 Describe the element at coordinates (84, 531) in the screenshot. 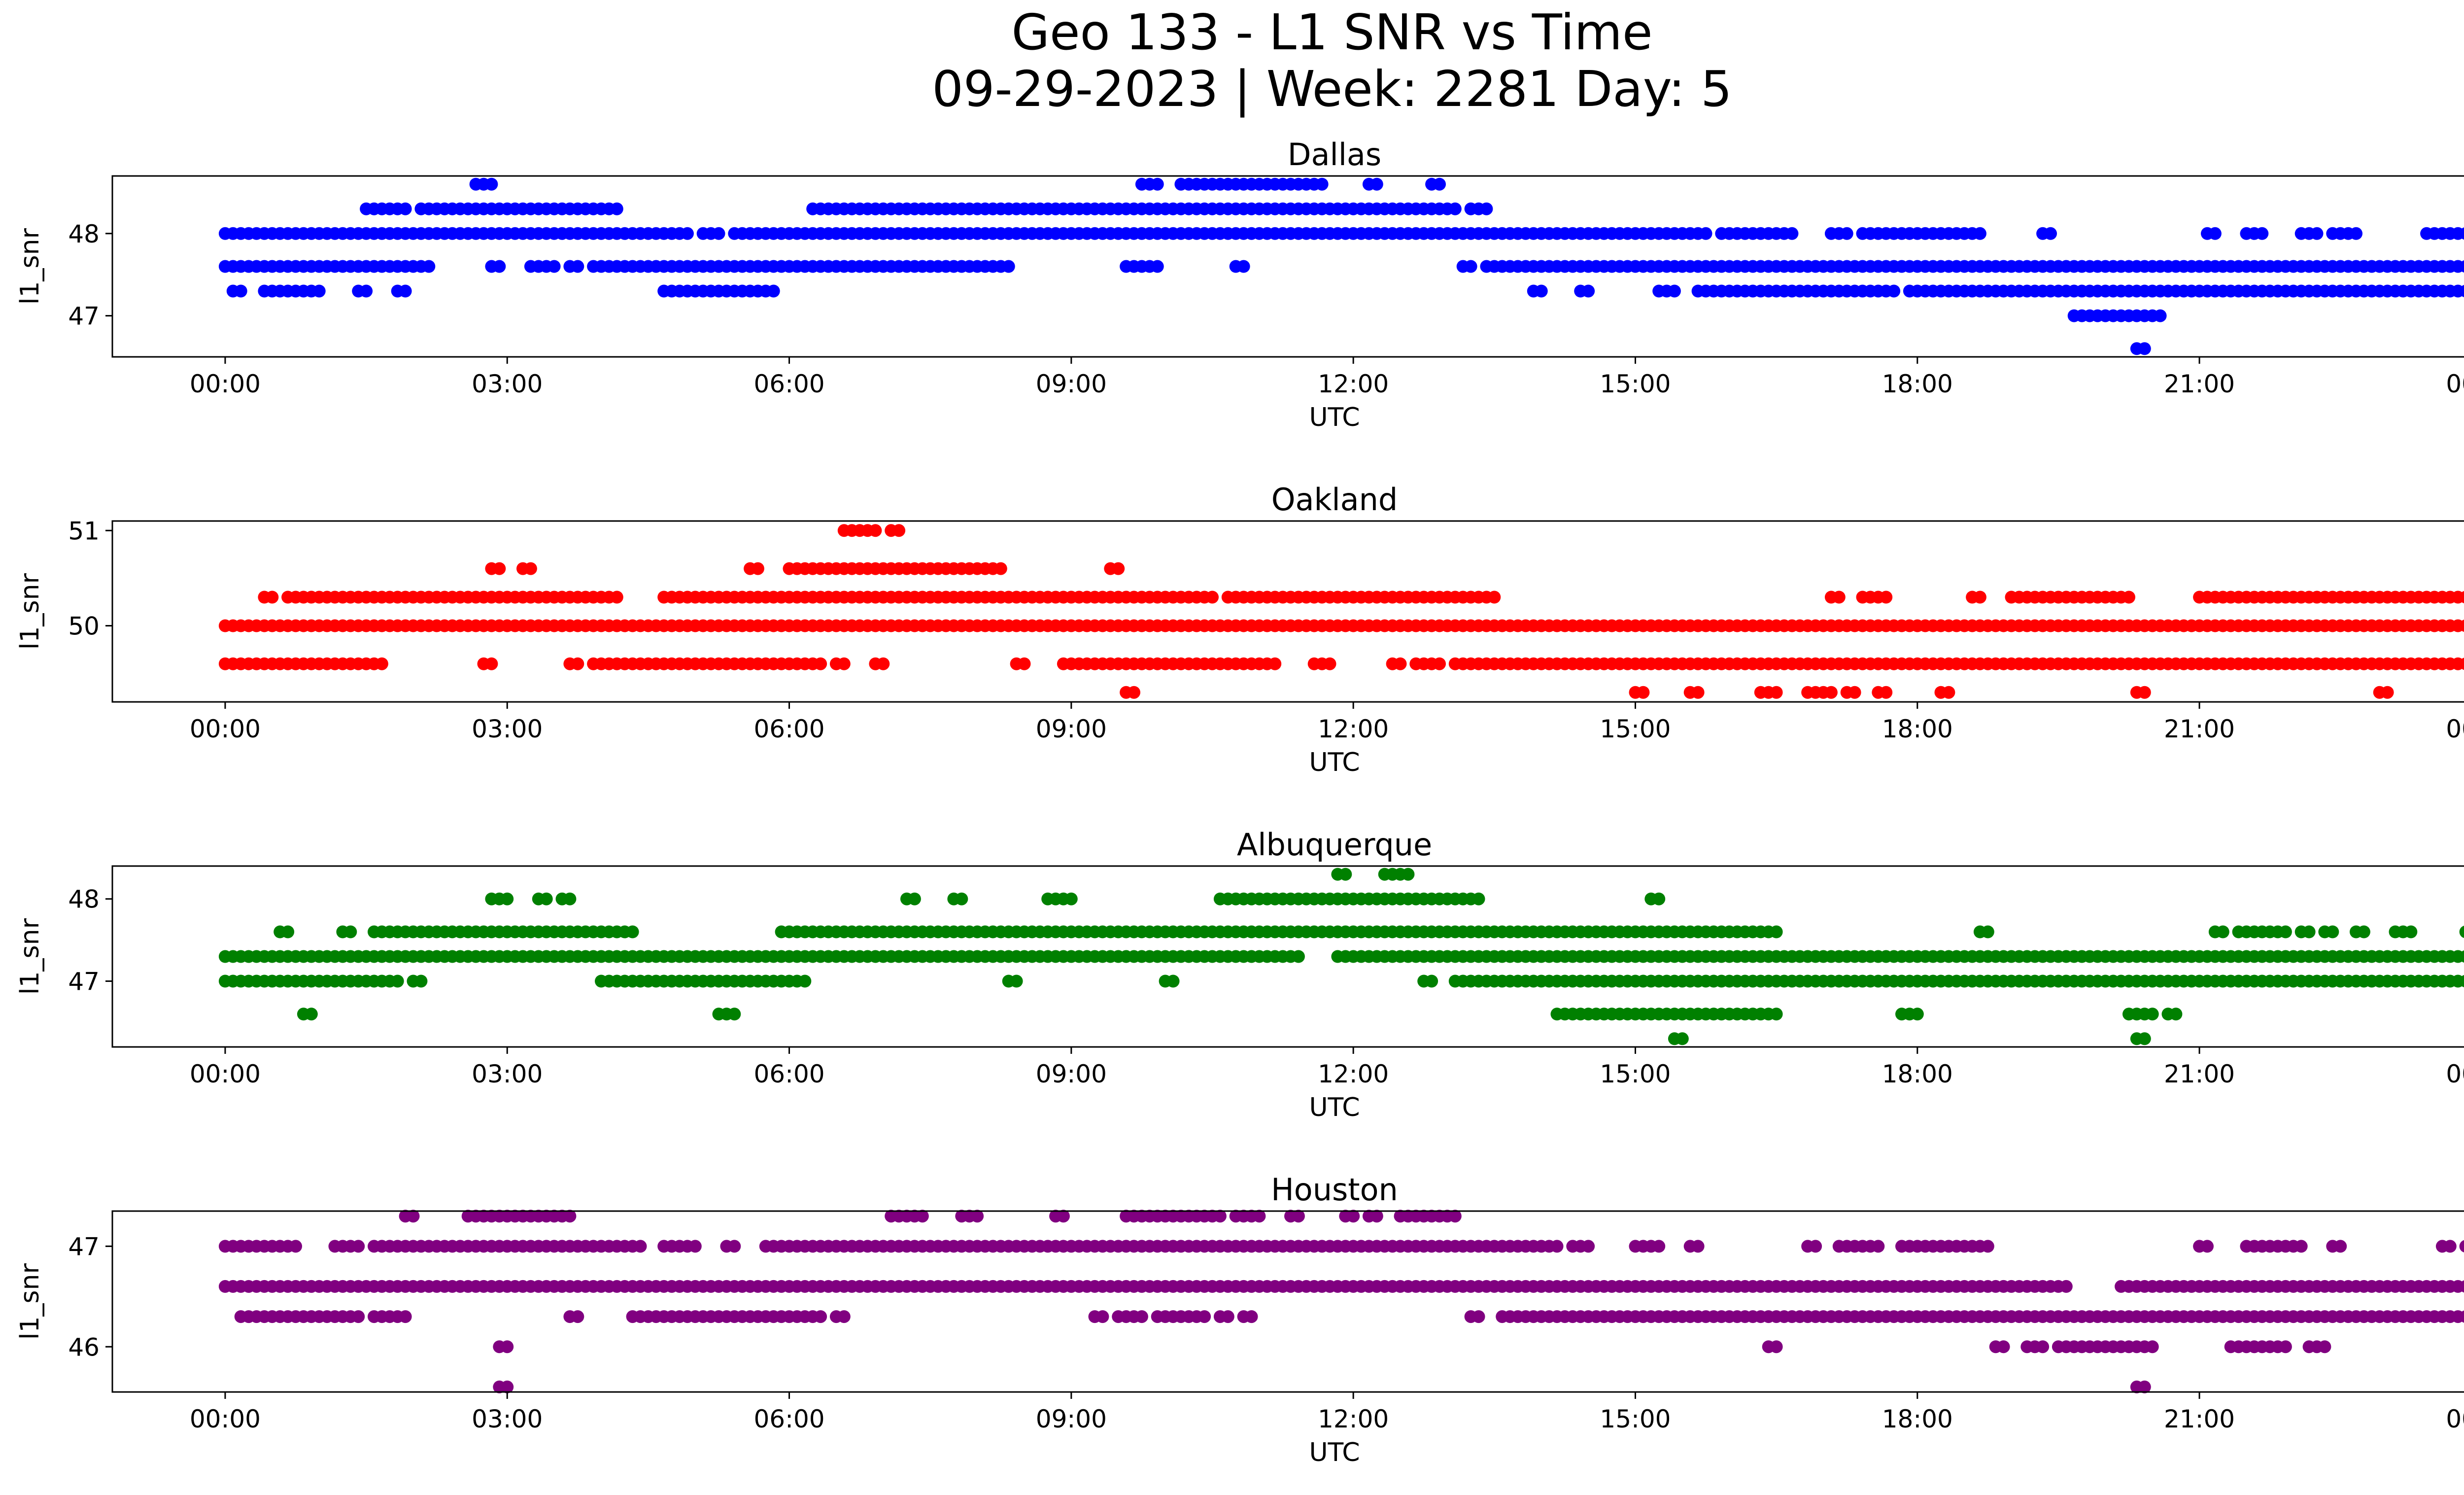

I see `y-tick-label: 51` at that location.